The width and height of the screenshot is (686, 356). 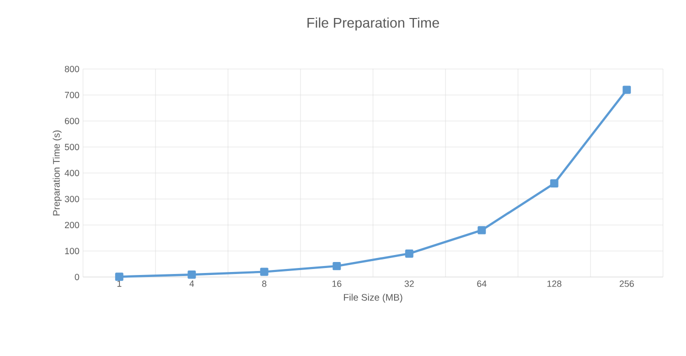 What do you see at coordinates (72, 199) in the screenshot?
I see `y-tick-label: 300` at bounding box center [72, 199].